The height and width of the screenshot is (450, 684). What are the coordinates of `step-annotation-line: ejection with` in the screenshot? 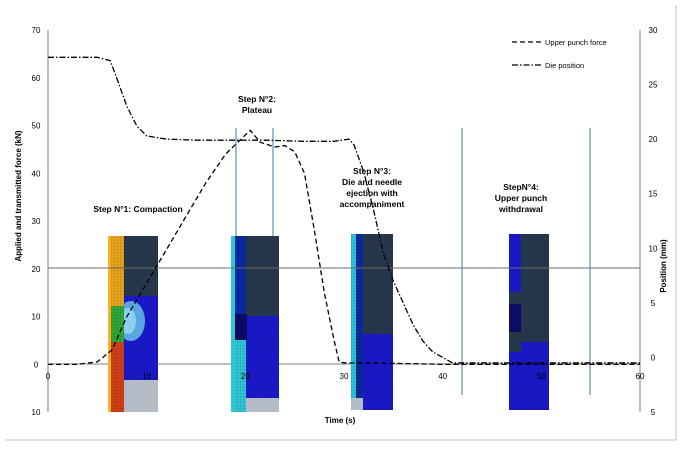 It's located at (371, 193).